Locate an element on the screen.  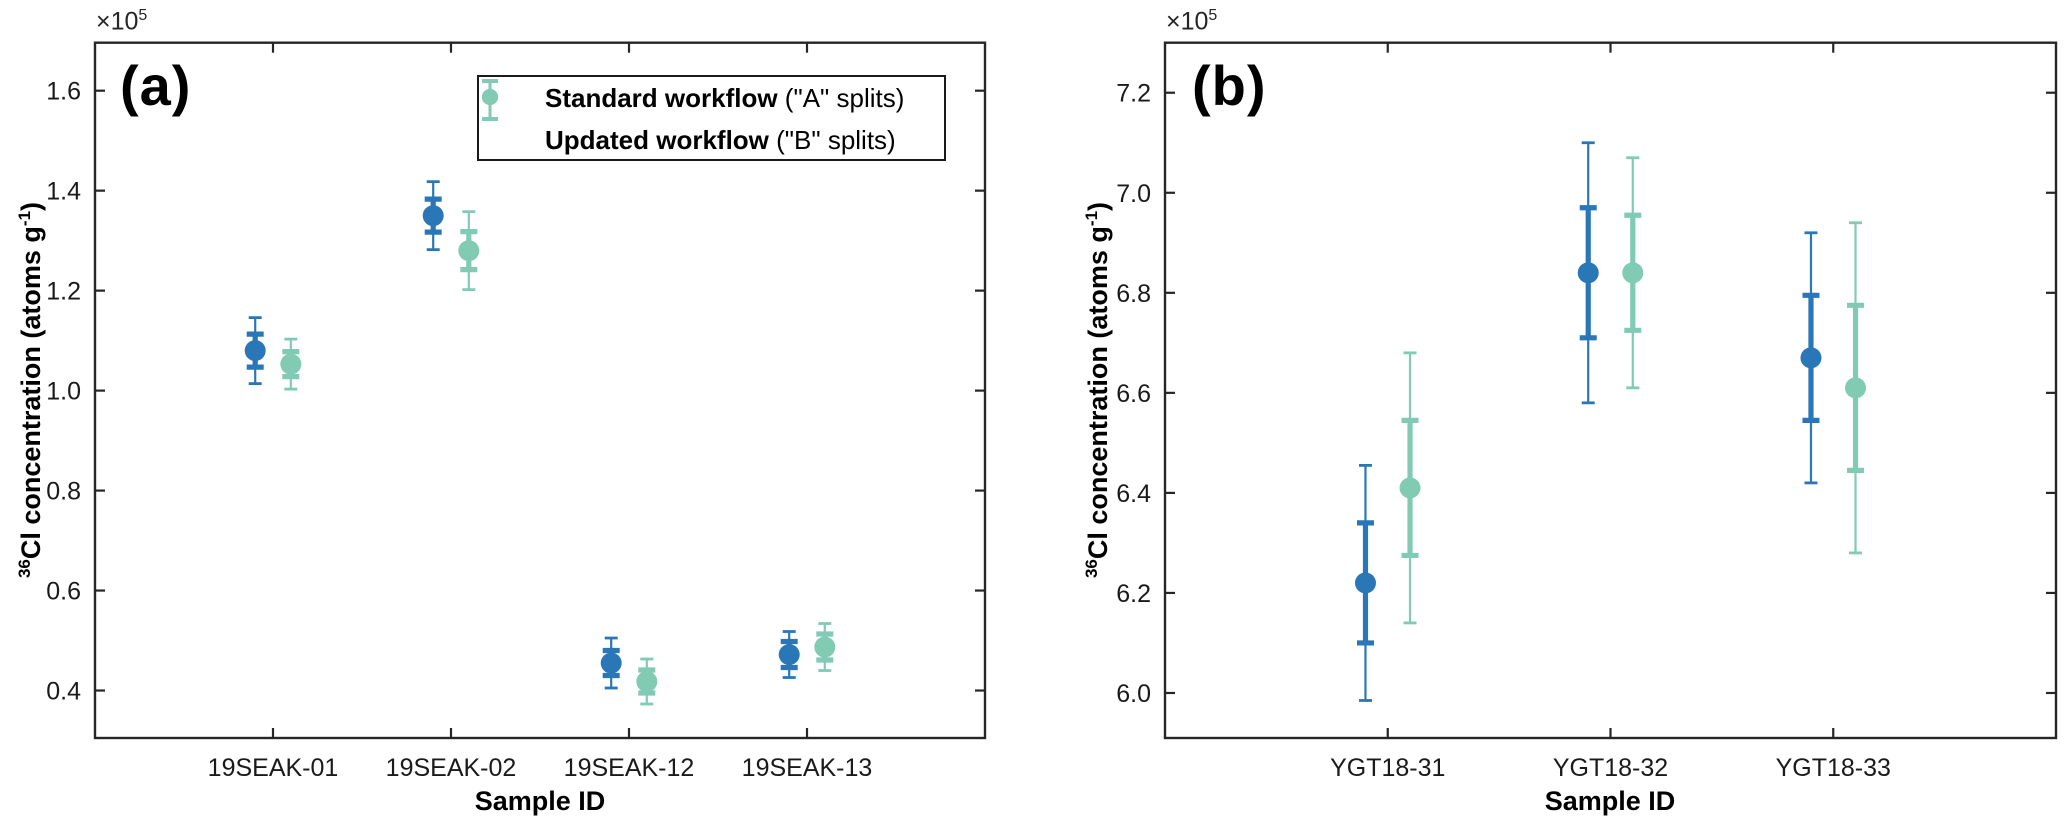
panel-a-x-tick-label: 19SEAK-13 is located at coordinates (807, 768).